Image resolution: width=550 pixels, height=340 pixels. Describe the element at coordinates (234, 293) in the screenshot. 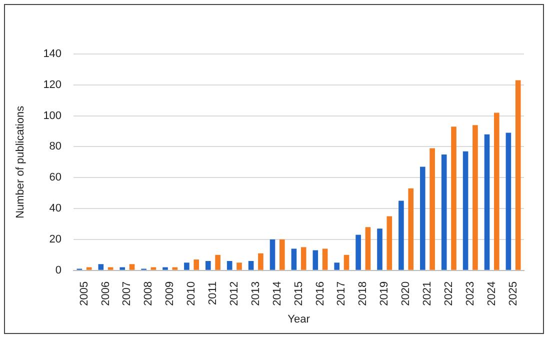

I see `x-tick-label: 2012` at that location.